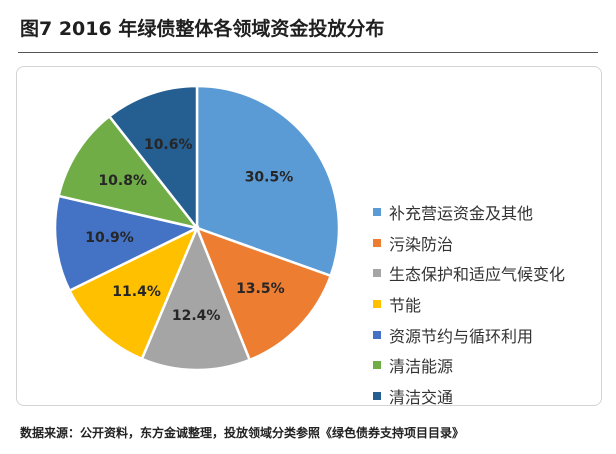  Describe the element at coordinates (269, 177) in the screenshot. I see `slice-data-label: 30.5%` at that location.